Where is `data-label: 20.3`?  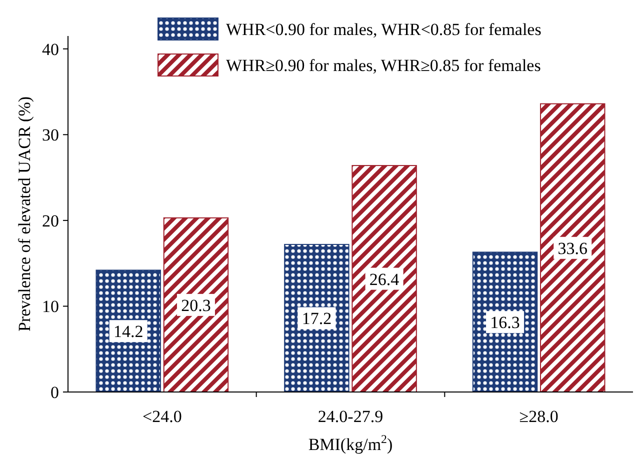
data-label: 20.3 is located at coordinates (196, 305).